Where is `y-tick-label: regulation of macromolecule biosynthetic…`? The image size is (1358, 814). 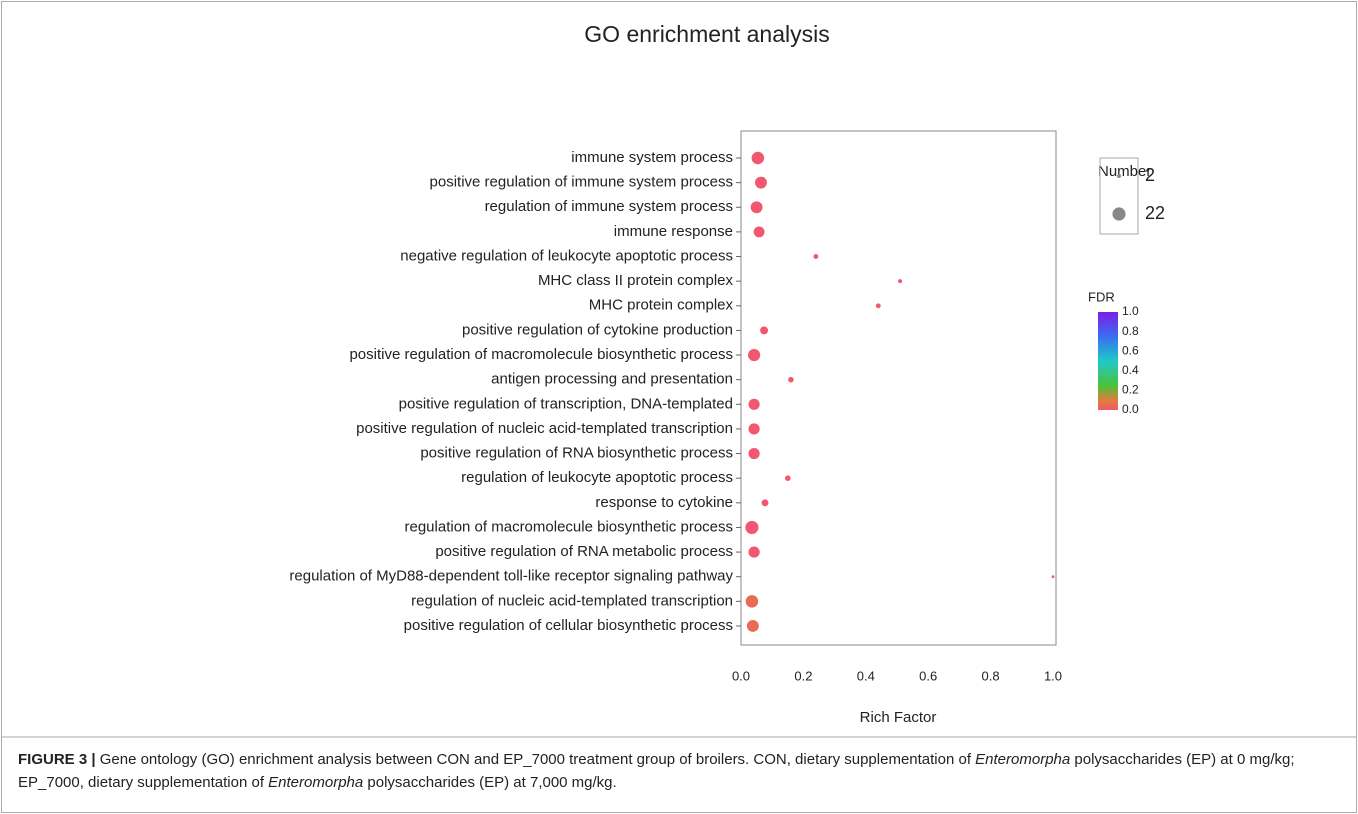
y-tick-label: regulation of macromolecule biosynthetic… is located at coordinates (569, 526).